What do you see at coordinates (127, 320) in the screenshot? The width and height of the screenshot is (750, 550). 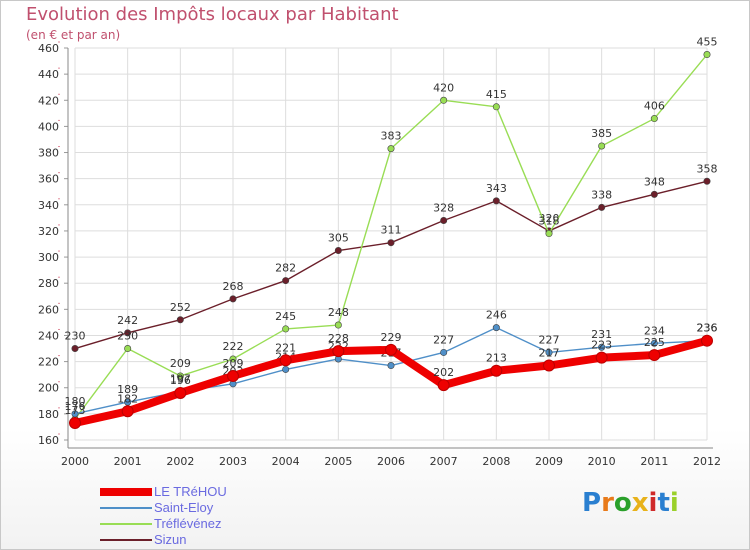 I see `data-label-sizun: 242` at bounding box center [127, 320].